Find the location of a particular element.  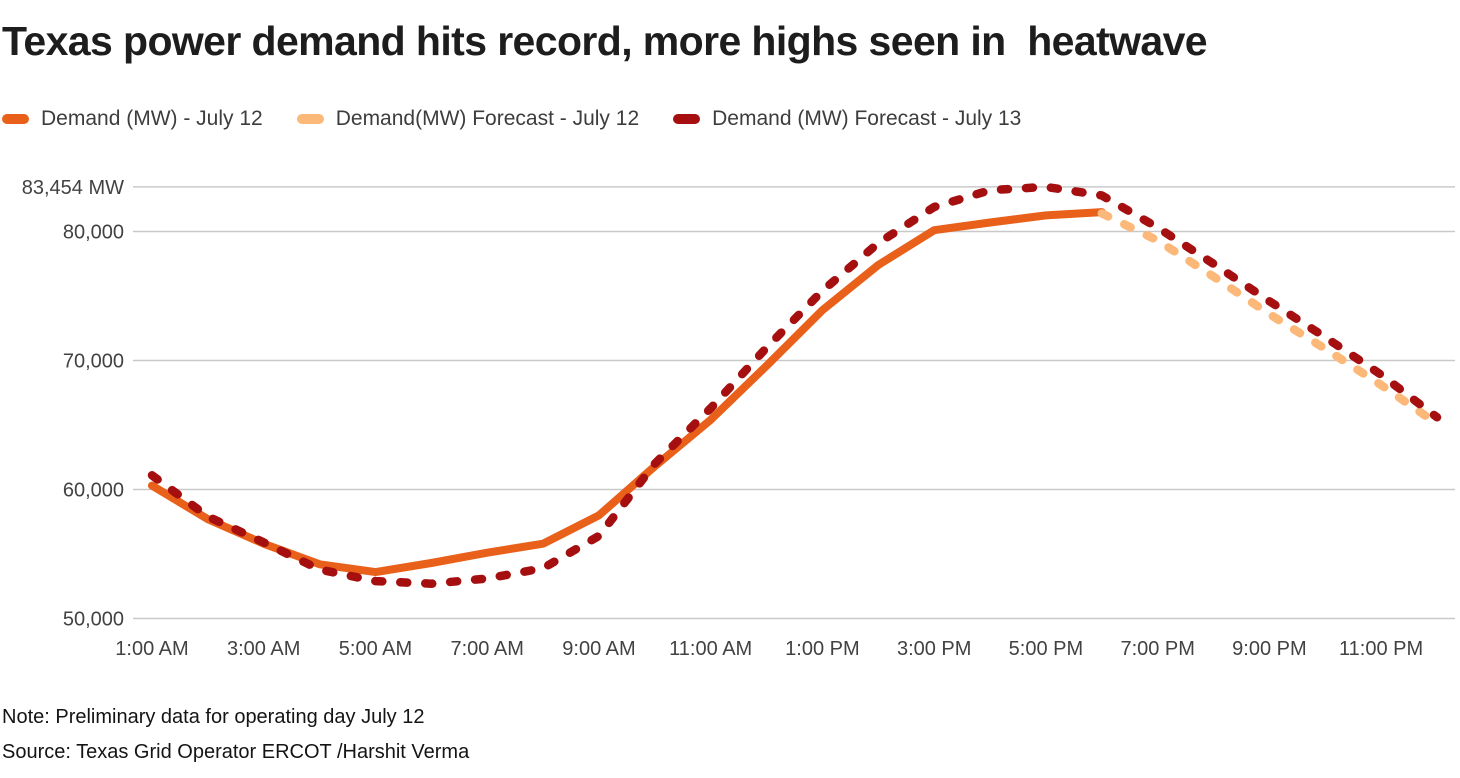

x-axis-tick-label: 7:00 AM is located at coordinates (487, 649).